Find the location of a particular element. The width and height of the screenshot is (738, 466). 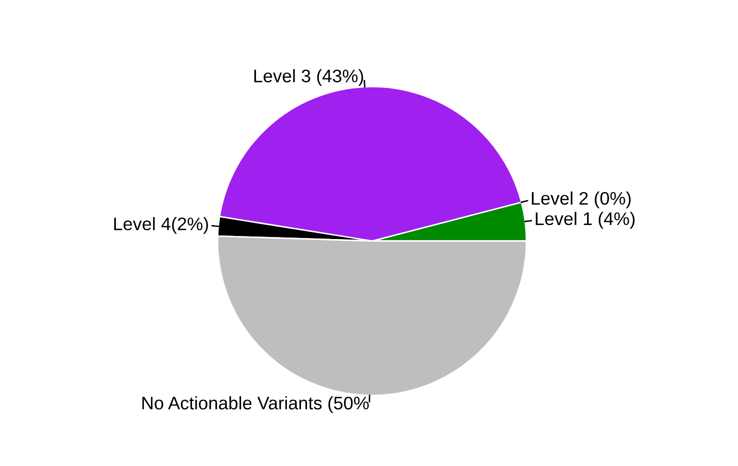

slice-label: Level 1 (4%) is located at coordinates (585, 220).